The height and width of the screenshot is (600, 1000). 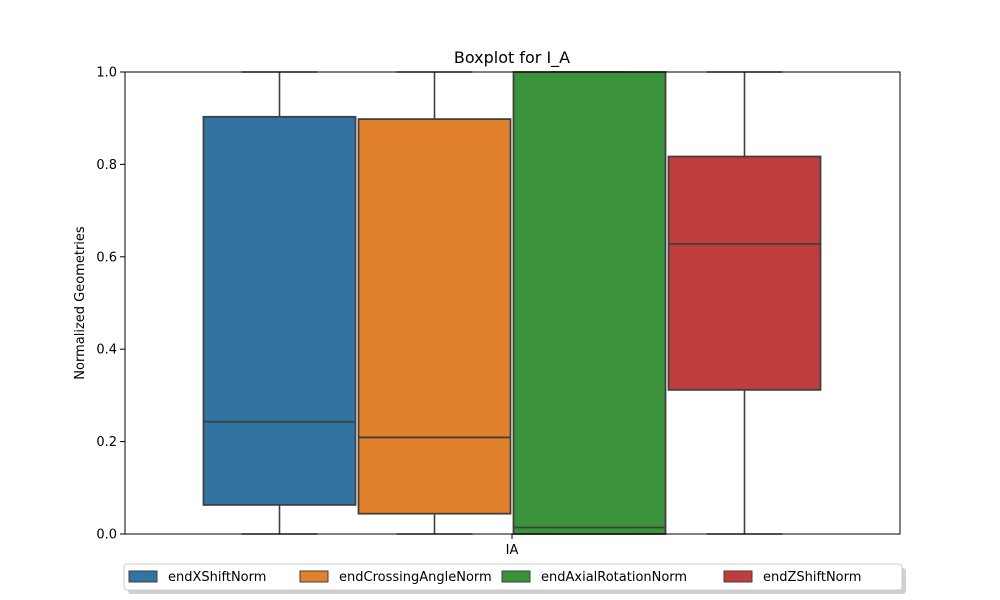 I want to click on y-tick-label: 1.0, so click(x=106, y=73).